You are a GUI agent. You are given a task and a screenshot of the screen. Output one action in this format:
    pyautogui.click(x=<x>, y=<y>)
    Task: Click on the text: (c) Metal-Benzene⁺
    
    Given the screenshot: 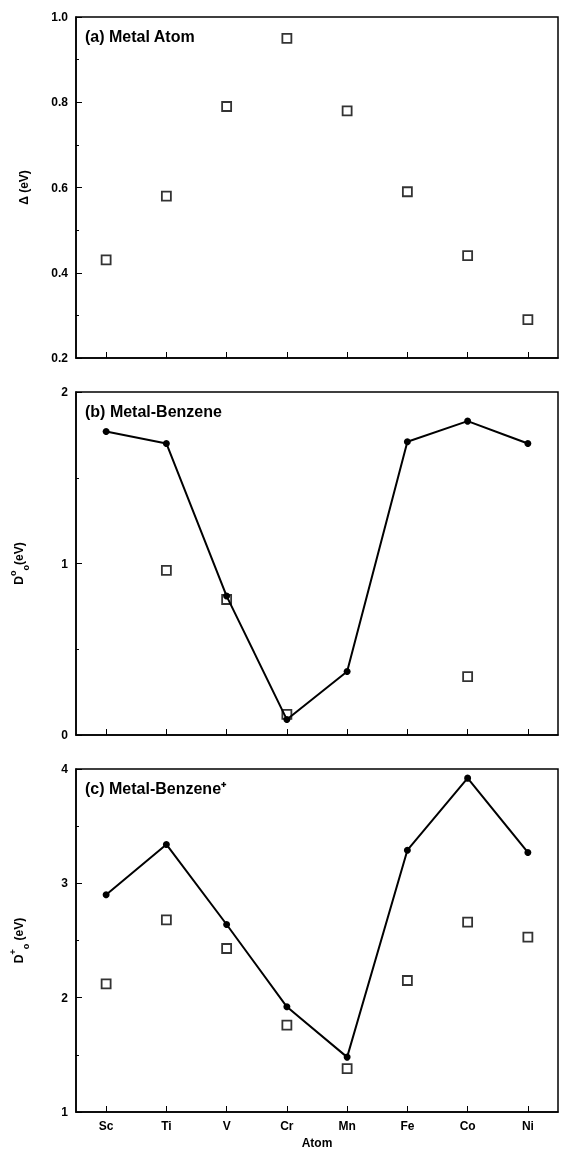 What is the action you would take?
    pyautogui.click(x=156, y=788)
    